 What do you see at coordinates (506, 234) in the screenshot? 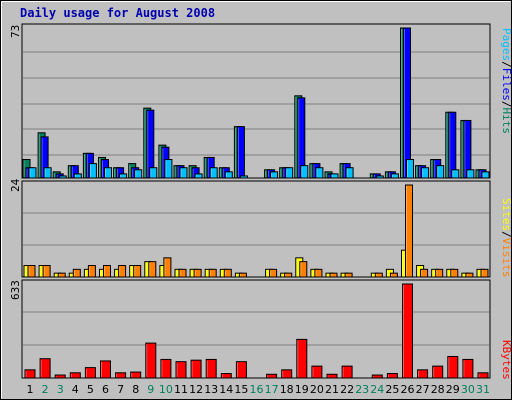
I see `legend-sites-visits-part: /` at bounding box center [506, 234].